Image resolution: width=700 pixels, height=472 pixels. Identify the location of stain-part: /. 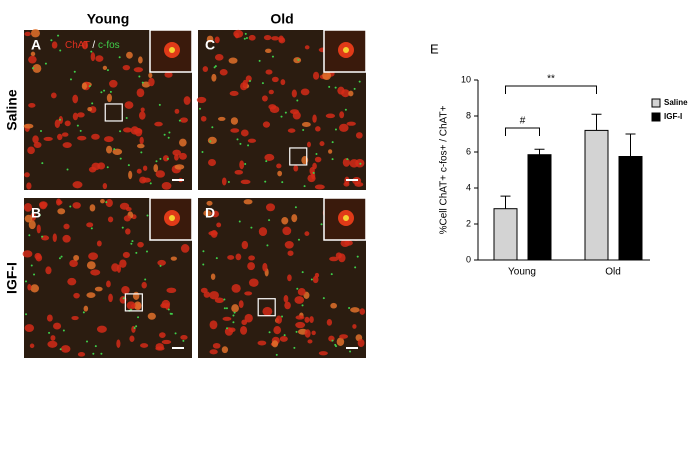
(93, 45).